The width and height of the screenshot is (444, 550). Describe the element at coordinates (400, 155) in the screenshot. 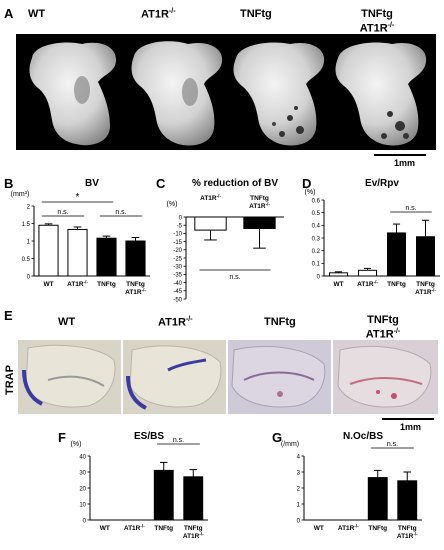

I see `panel-a-scale-bar` at that location.